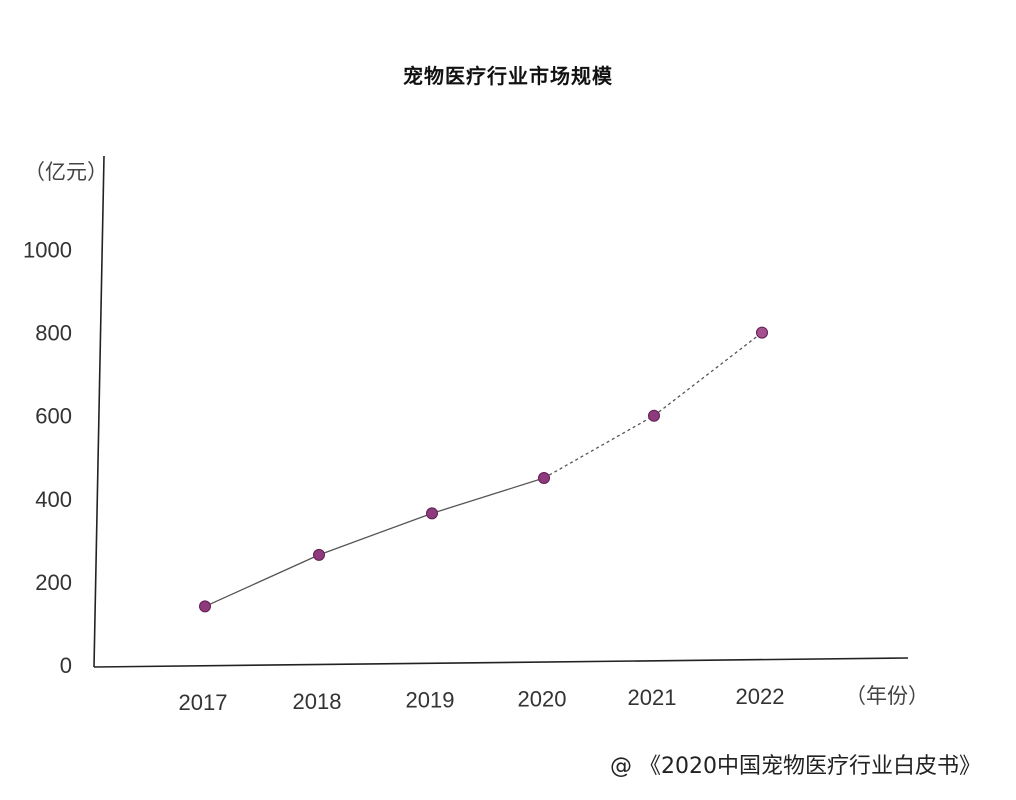 Image resolution: width=1016 pixels, height=800 pixels. I want to click on y-tick-label: 0, so click(66, 665).